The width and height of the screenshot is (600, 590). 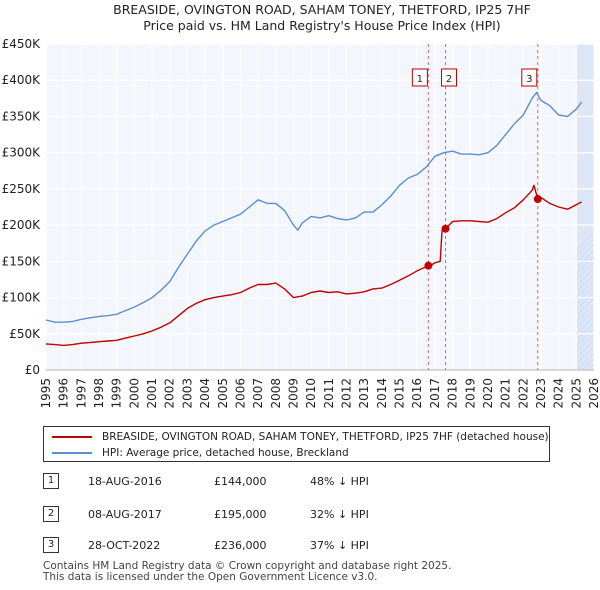 What do you see at coordinates (240, 545) in the screenshot?
I see `transaction-price: £236,000` at bounding box center [240, 545].